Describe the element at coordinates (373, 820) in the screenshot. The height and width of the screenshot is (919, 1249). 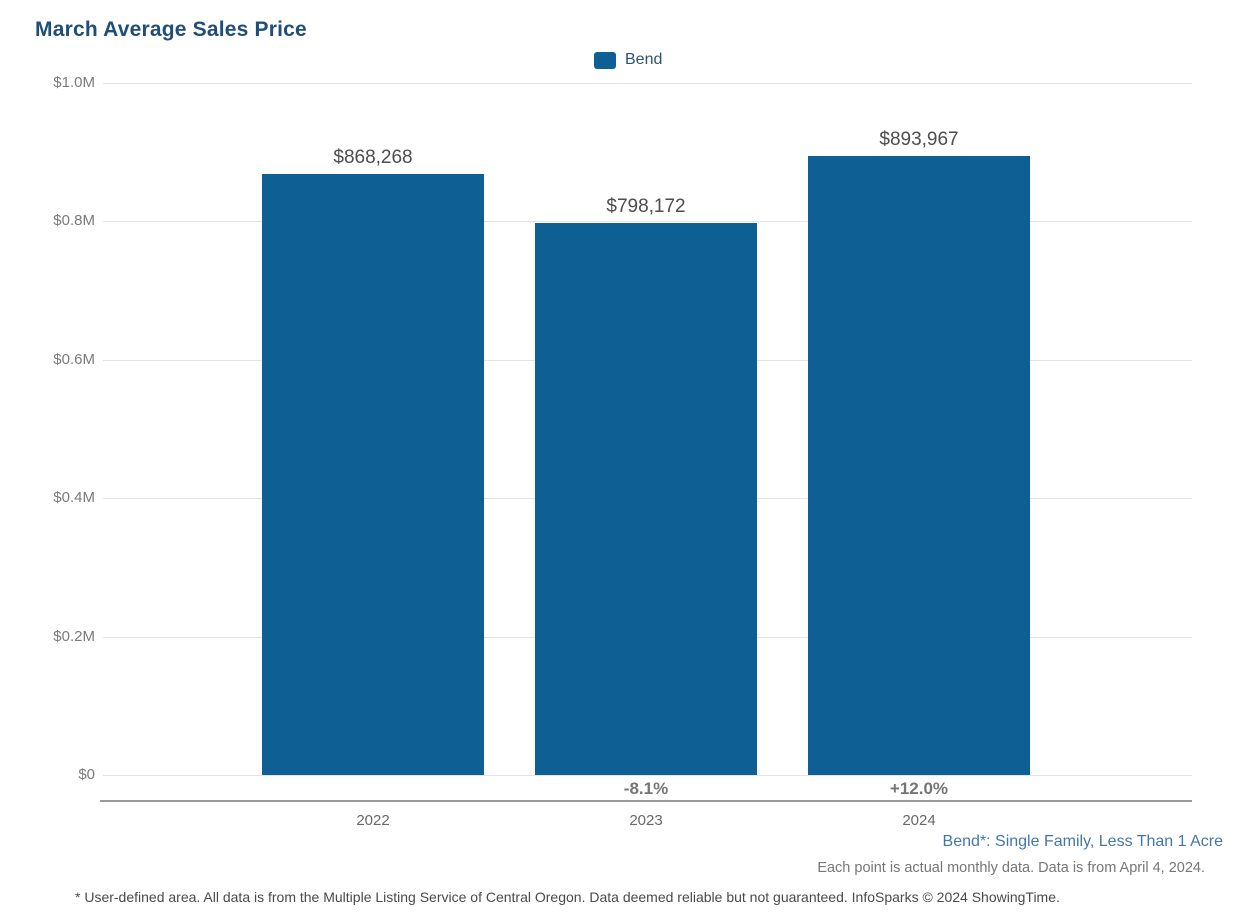
I see `x-axis-label-2022: 2022` at that location.